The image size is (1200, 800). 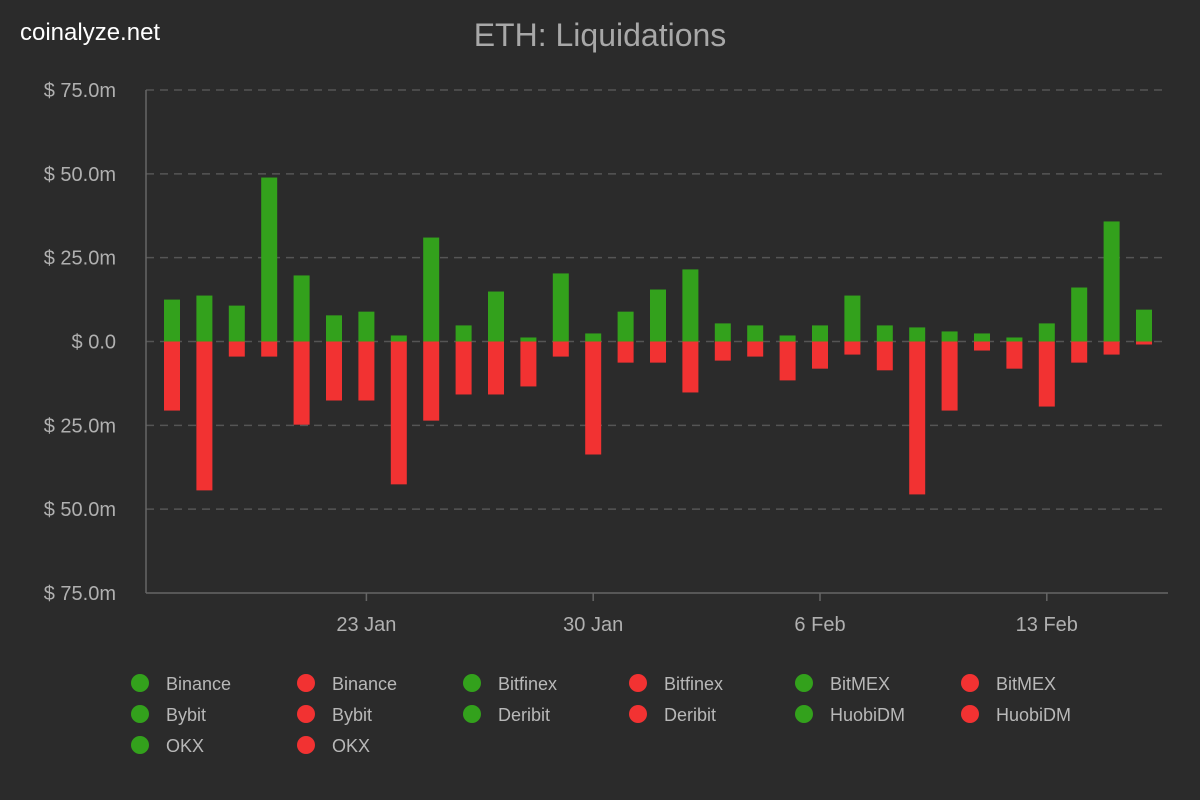 I want to click on legend-item-okx-short: OKX, so click(x=333, y=746).